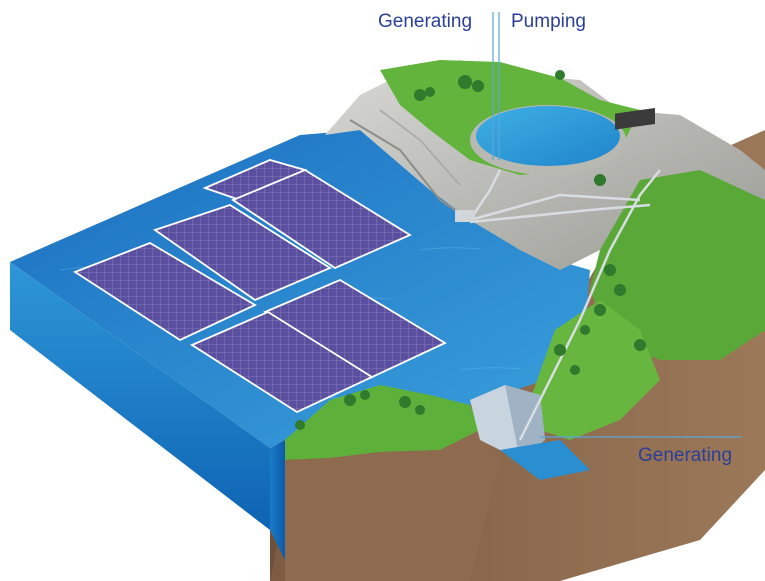 This screenshot has width=765, height=581. Describe the element at coordinates (530, 432) in the screenshot. I see `dam` at that location.